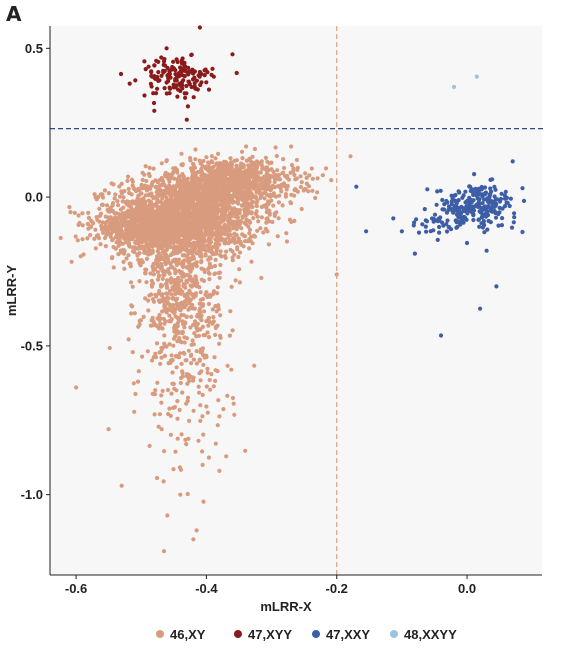 Image resolution: width=568 pixels, height=651 pixels. I want to click on legend: 46,XY 47,XYY 47,XXY 48,XXYY, so click(306, 634).